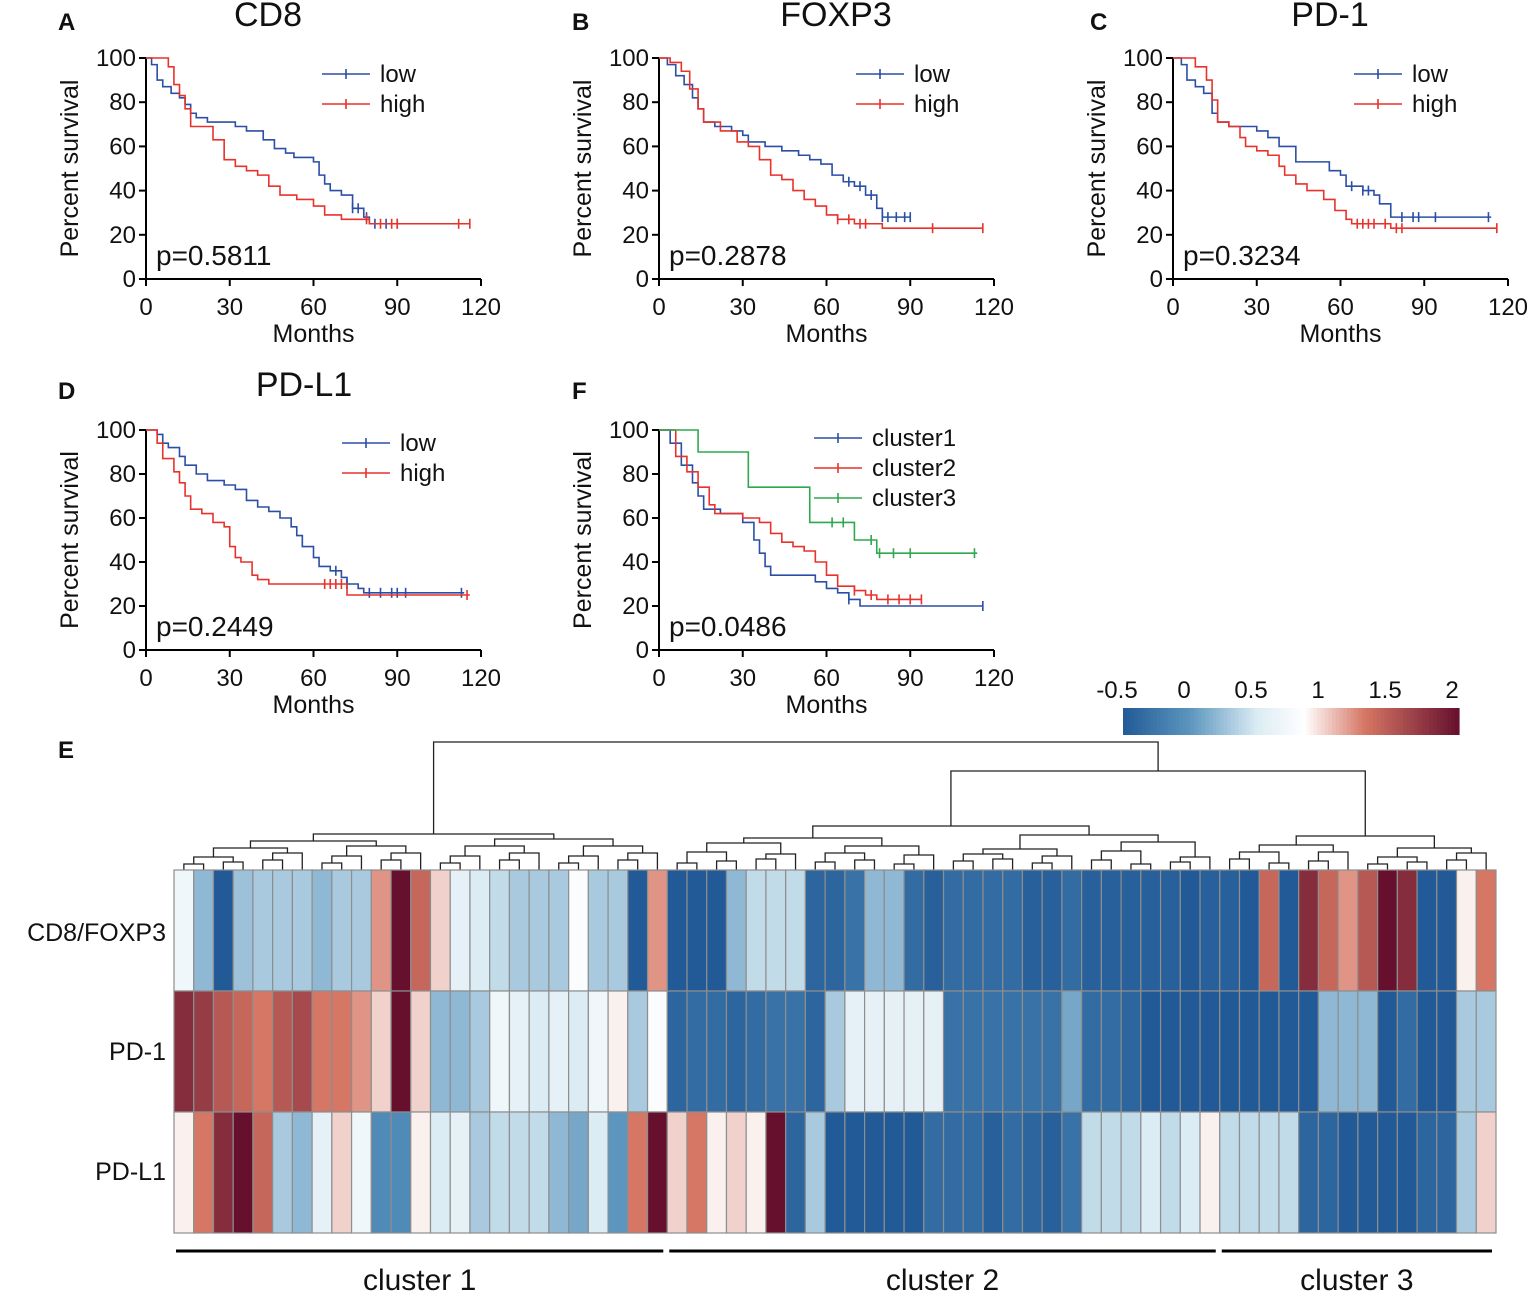 The width and height of the screenshot is (1533, 1295). What do you see at coordinates (129, 279) in the screenshot?
I see `y-tick-label: 0` at bounding box center [129, 279].